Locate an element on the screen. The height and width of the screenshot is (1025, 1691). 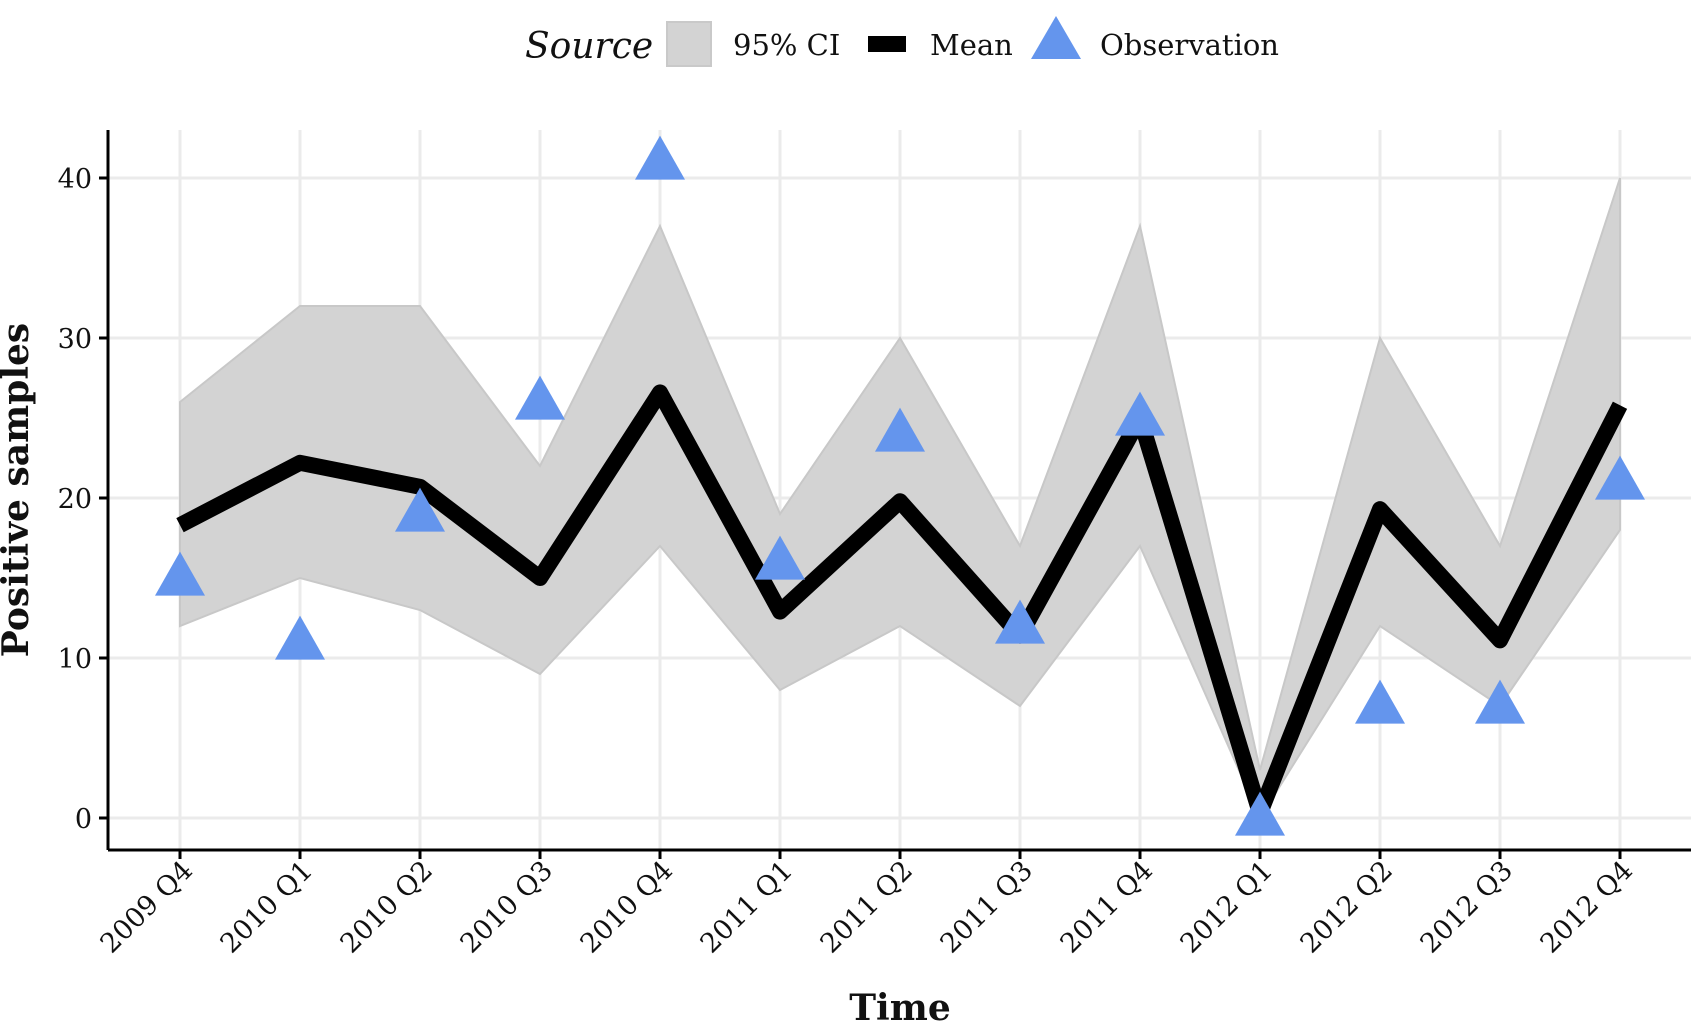
x-tick-label: 2012 Q2 is located at coordinates (1347, 907).